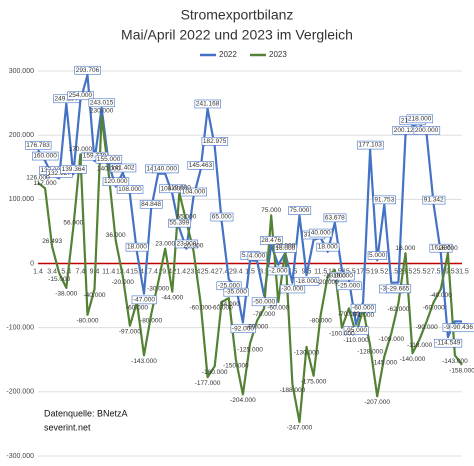 Image resolution: width=474 pixels, height=466 pixels. I want to click on x-tick-label: 7.4, so click(81, 271).